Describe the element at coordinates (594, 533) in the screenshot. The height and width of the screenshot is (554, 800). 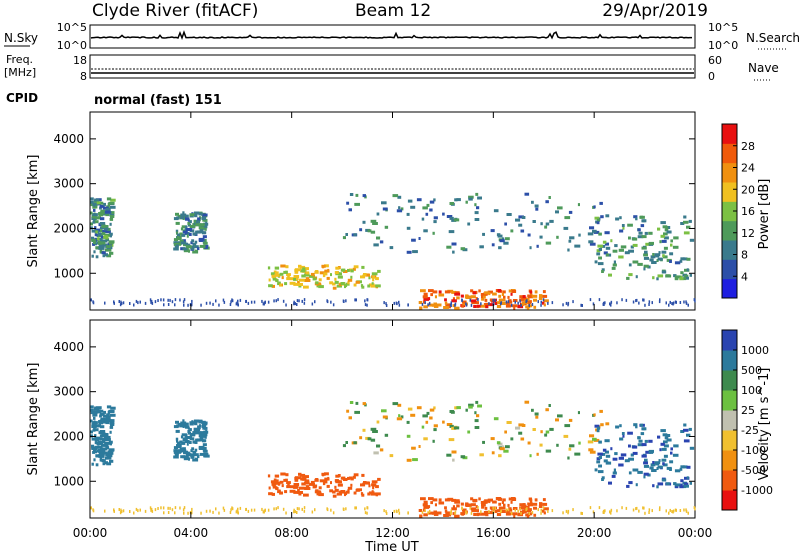
I see `time-tick-label: 20:00` at that location.